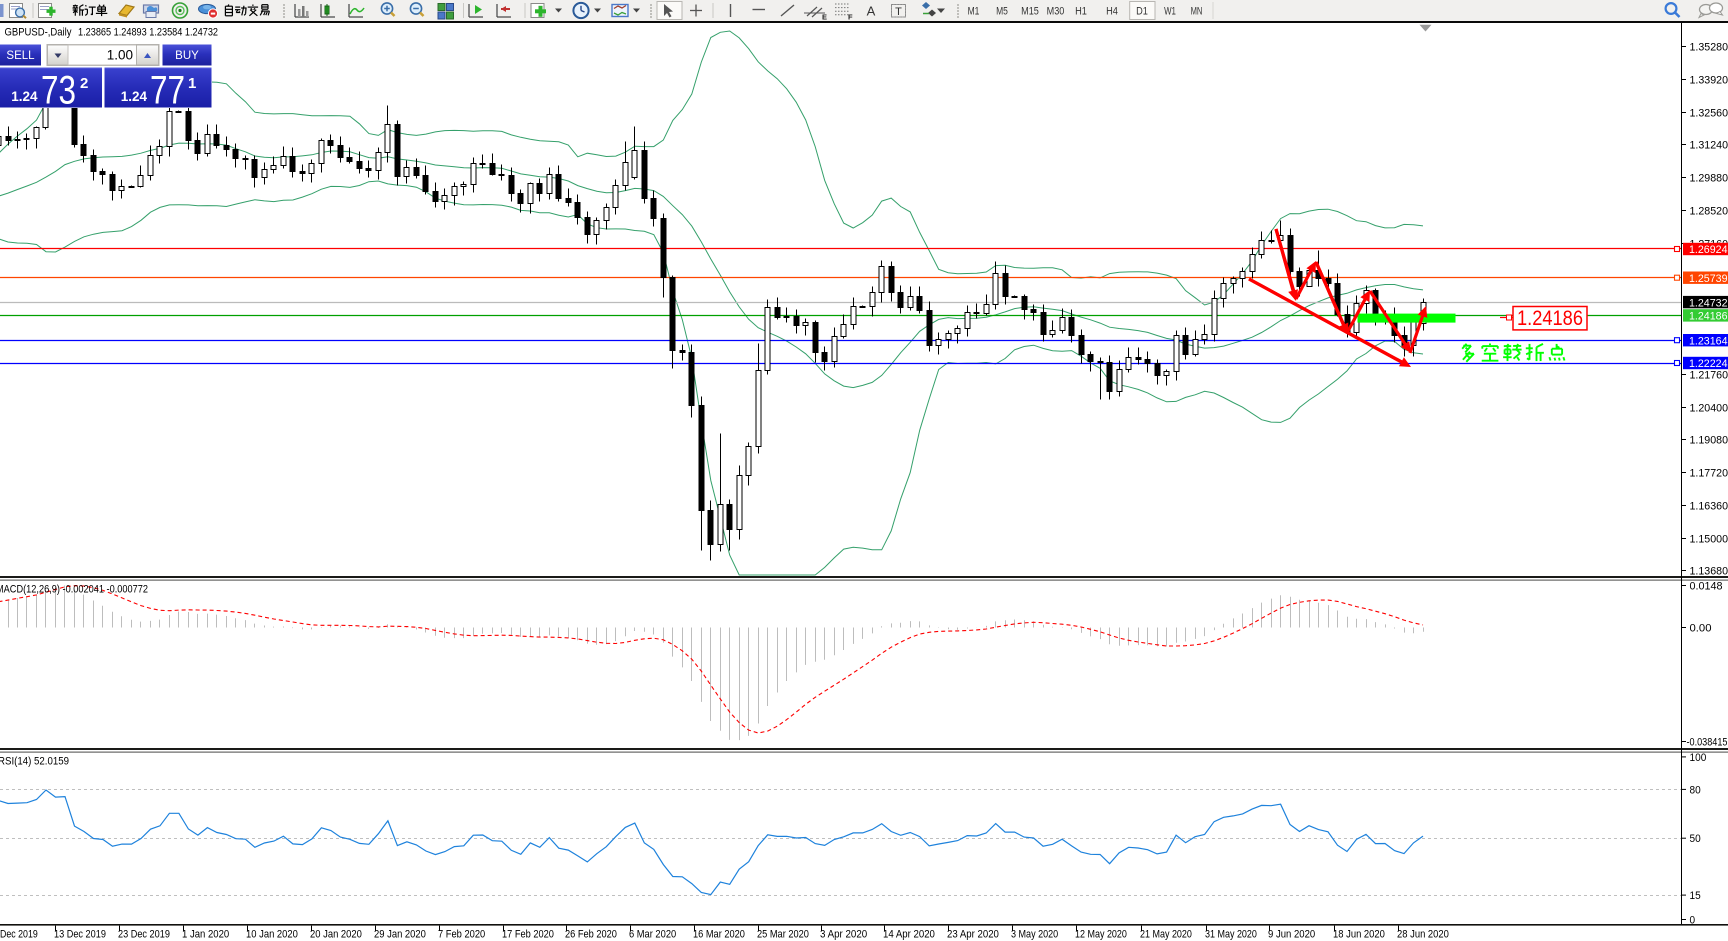  Describe the element at coordinates (34, 762) in the screenshot. I see `svg-text: RSI(14) 52.0159` at that location.